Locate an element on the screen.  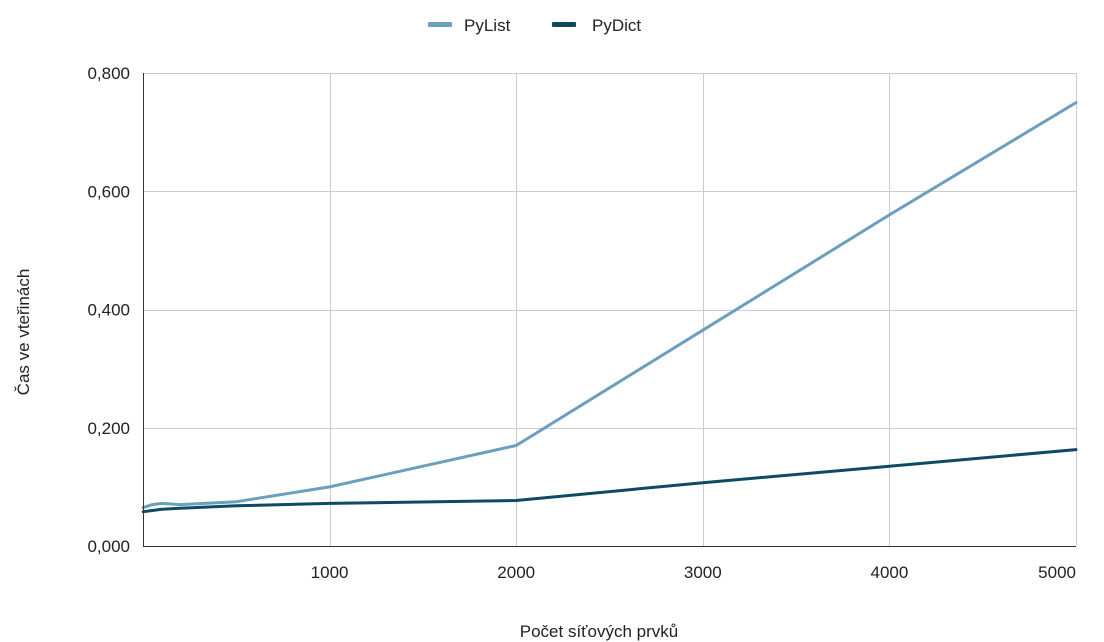
y-tick-label: 0,600 is located at coordinates (108, 191).